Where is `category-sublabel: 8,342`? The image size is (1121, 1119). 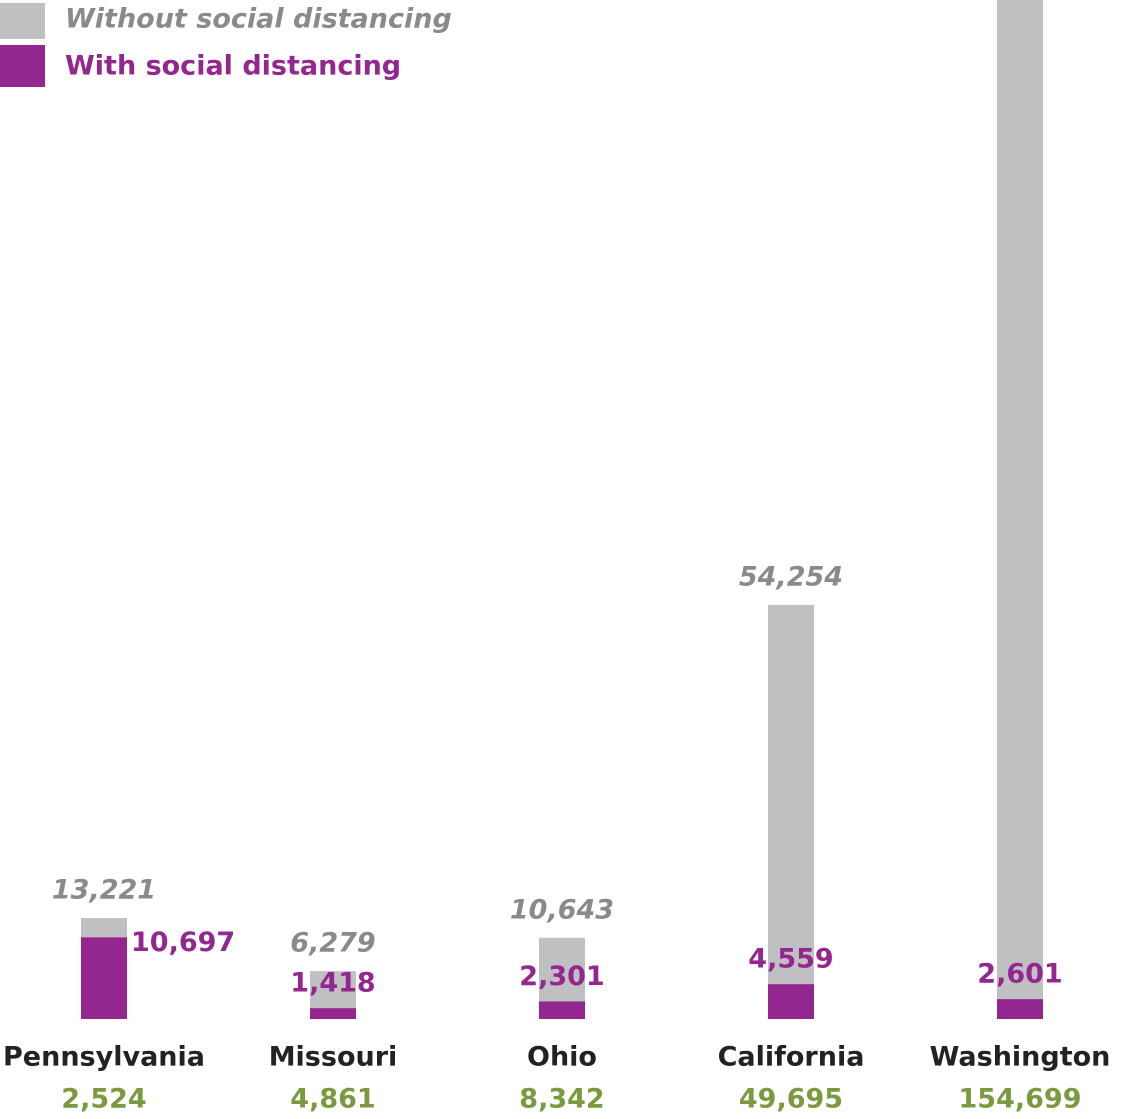 category-sublabel: 8,342 is located at coordinates (561, 1099).